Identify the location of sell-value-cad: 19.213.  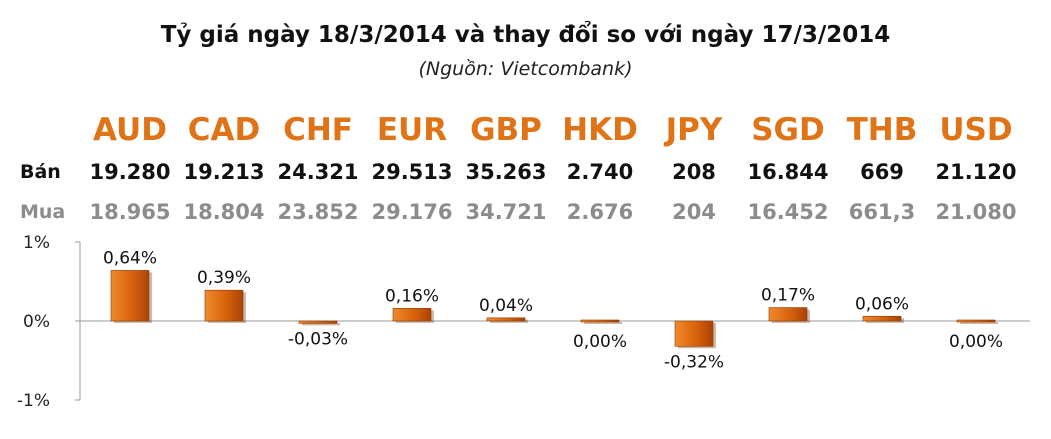
(224, 172).